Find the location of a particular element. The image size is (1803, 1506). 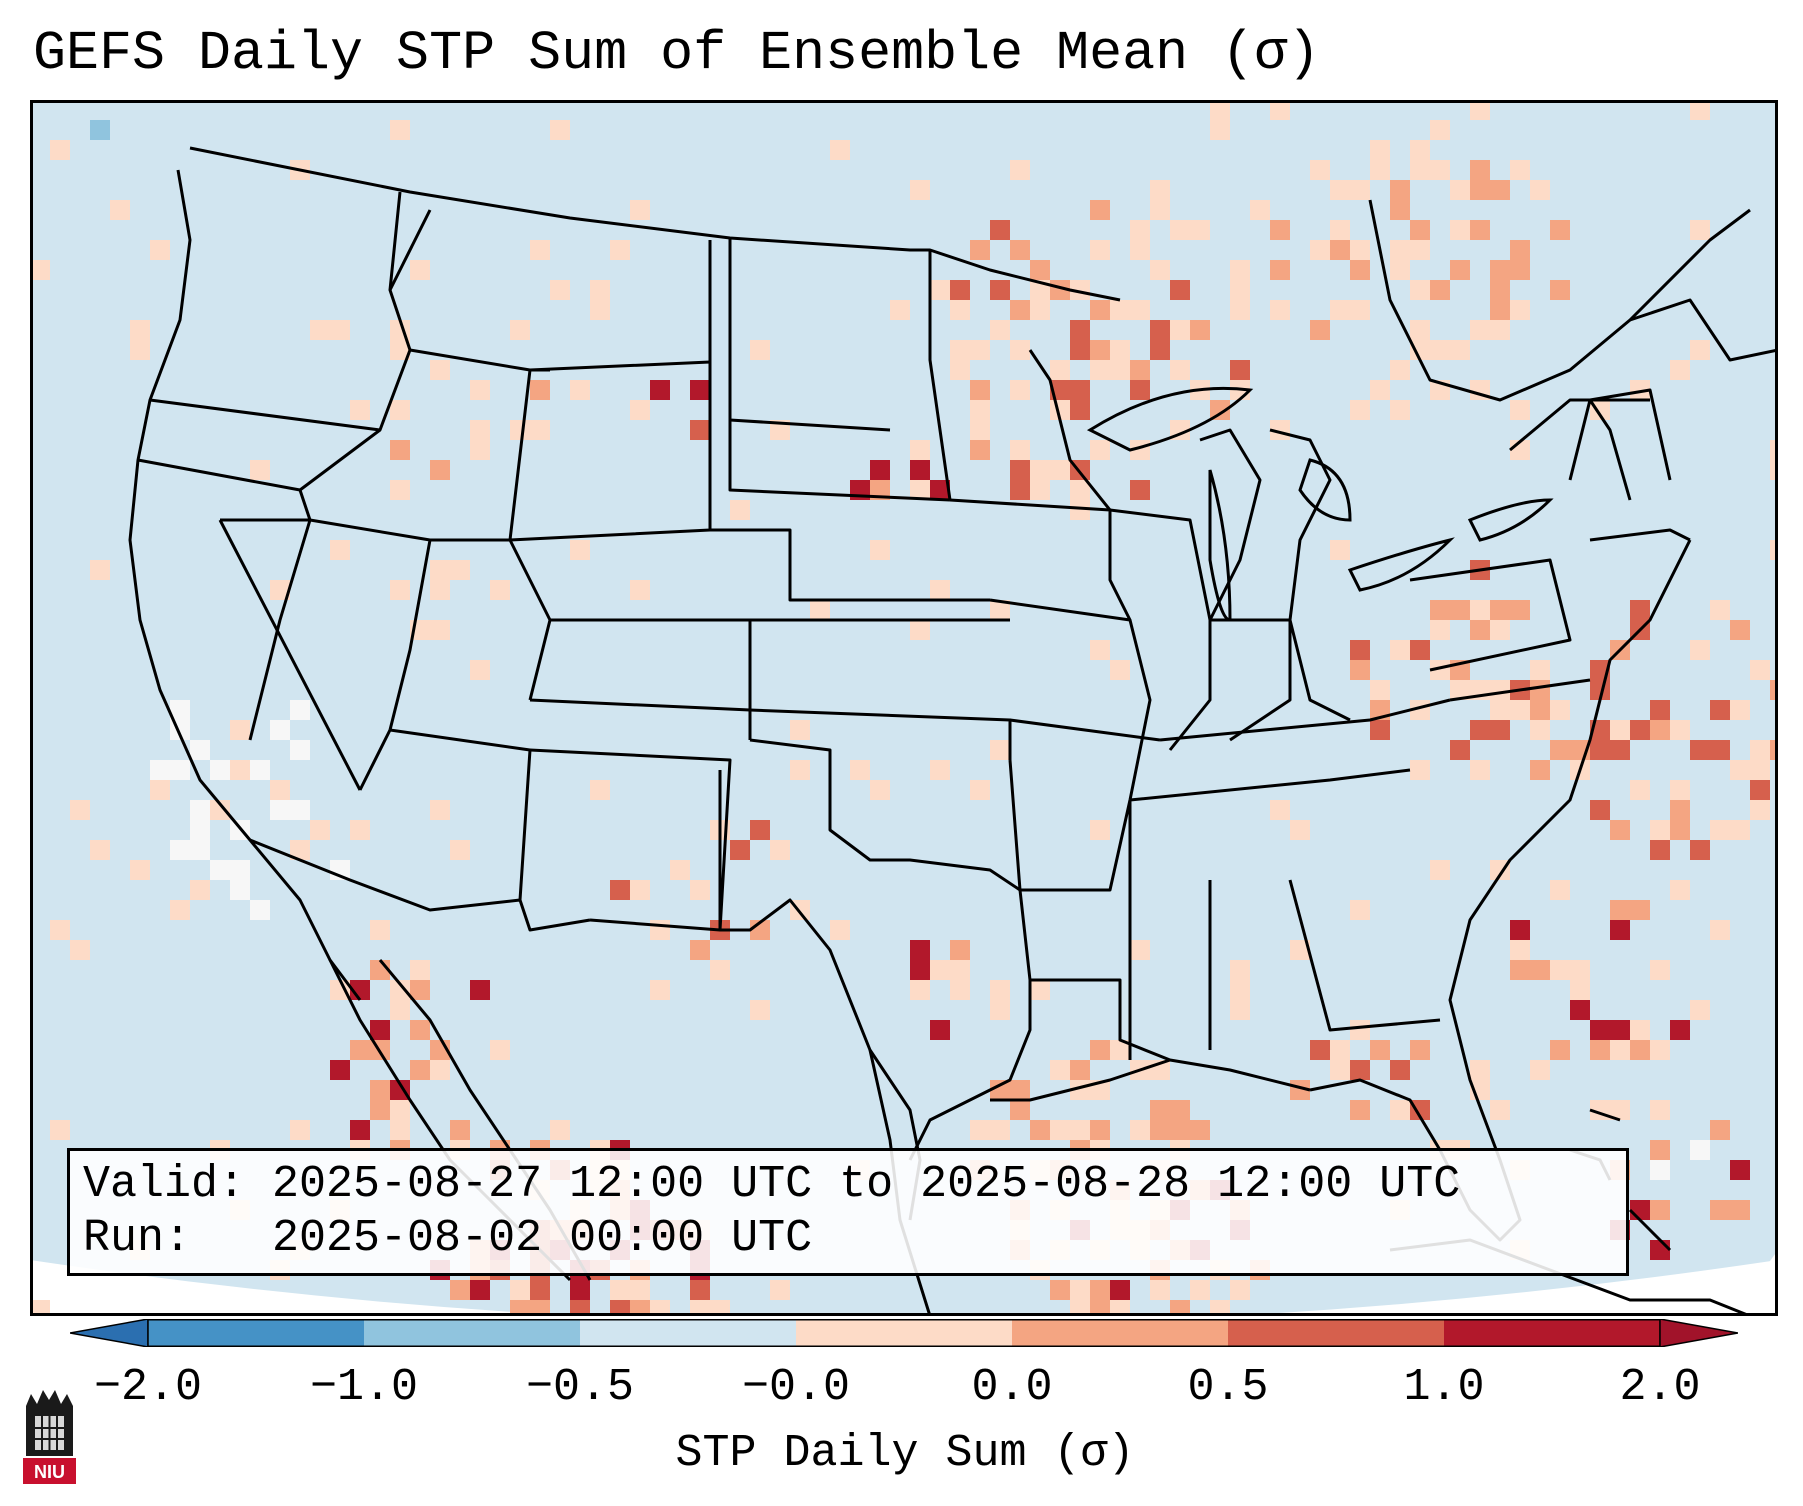

colorbar-tick-label: 2.0 is located at coordinates (1660, 1387).